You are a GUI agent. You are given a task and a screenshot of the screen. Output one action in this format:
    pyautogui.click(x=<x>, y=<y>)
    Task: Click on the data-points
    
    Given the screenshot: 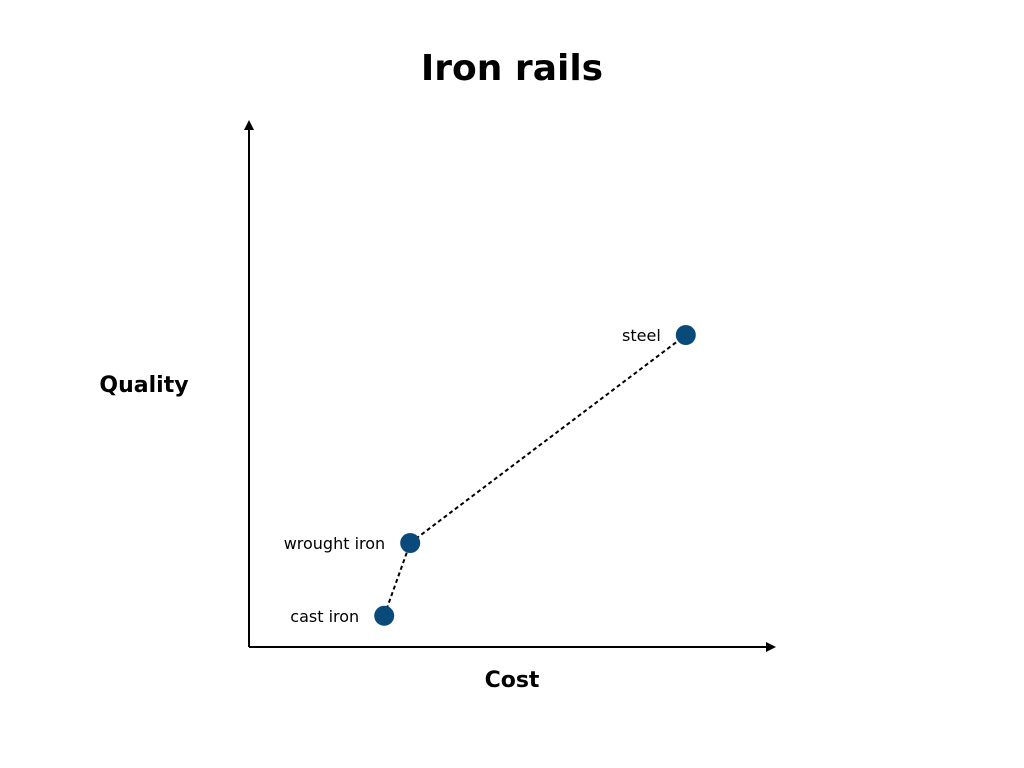 What is the action you would take?
    pyautogui.click(x=535, y=475)
    